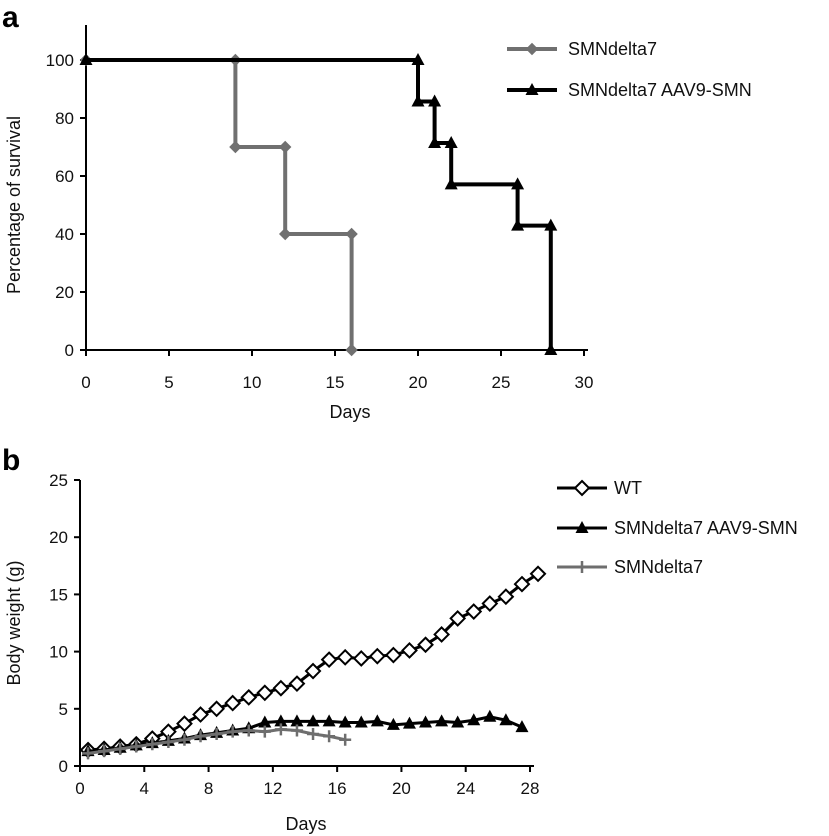  What do you see at coordinates (349, 412) in the screenshot?
I see `survival-x-axis-label: Days` at bounding box center [349, 412].